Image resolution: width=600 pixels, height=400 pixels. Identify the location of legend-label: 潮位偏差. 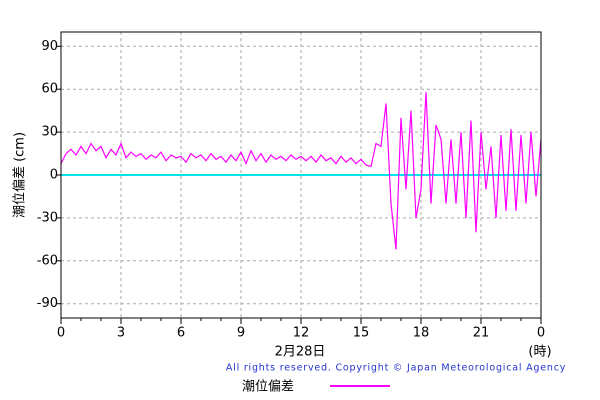
(268, 387).